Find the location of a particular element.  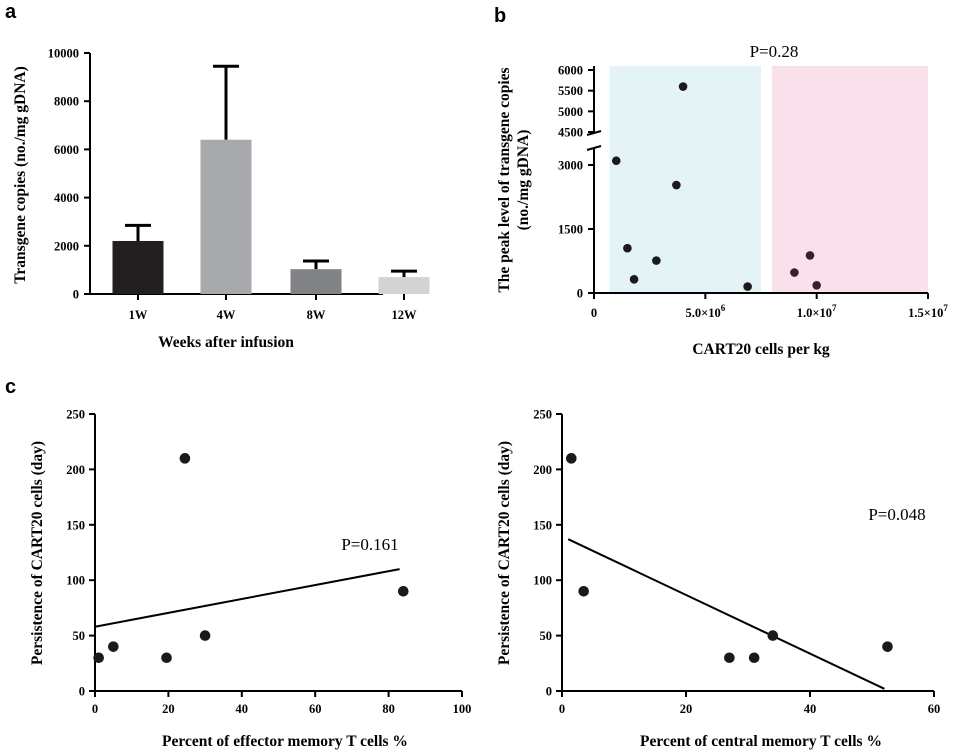

chart-a-ylabel: Transgene copies (no./mg gDNA) is located at coordinates (20, 175).